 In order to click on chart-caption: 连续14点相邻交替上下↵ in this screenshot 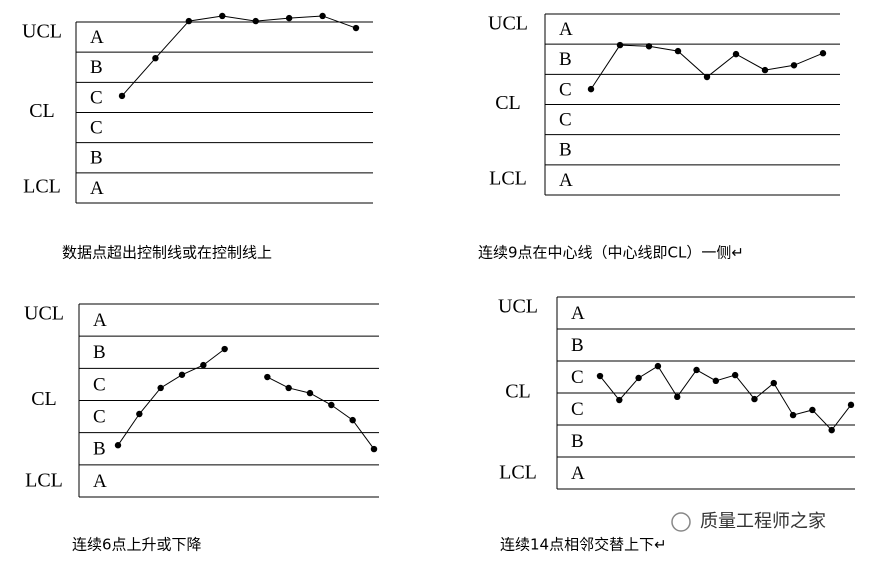, I will do `click(583, 545)`.